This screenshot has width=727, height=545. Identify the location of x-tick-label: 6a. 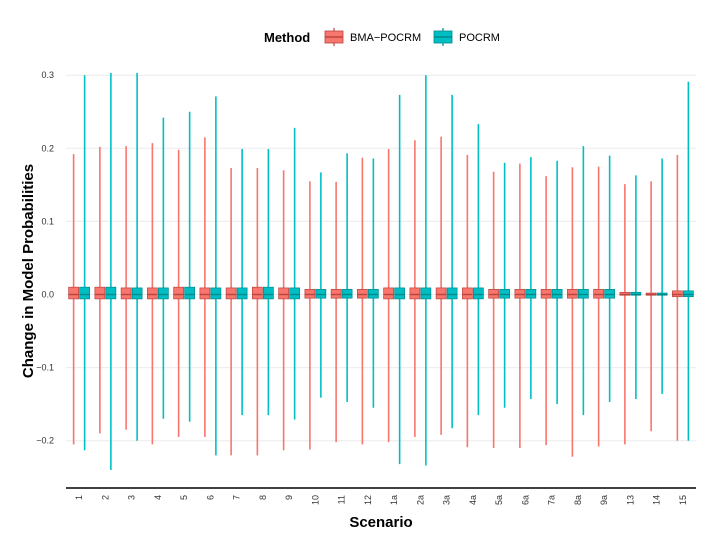
(525, 500).